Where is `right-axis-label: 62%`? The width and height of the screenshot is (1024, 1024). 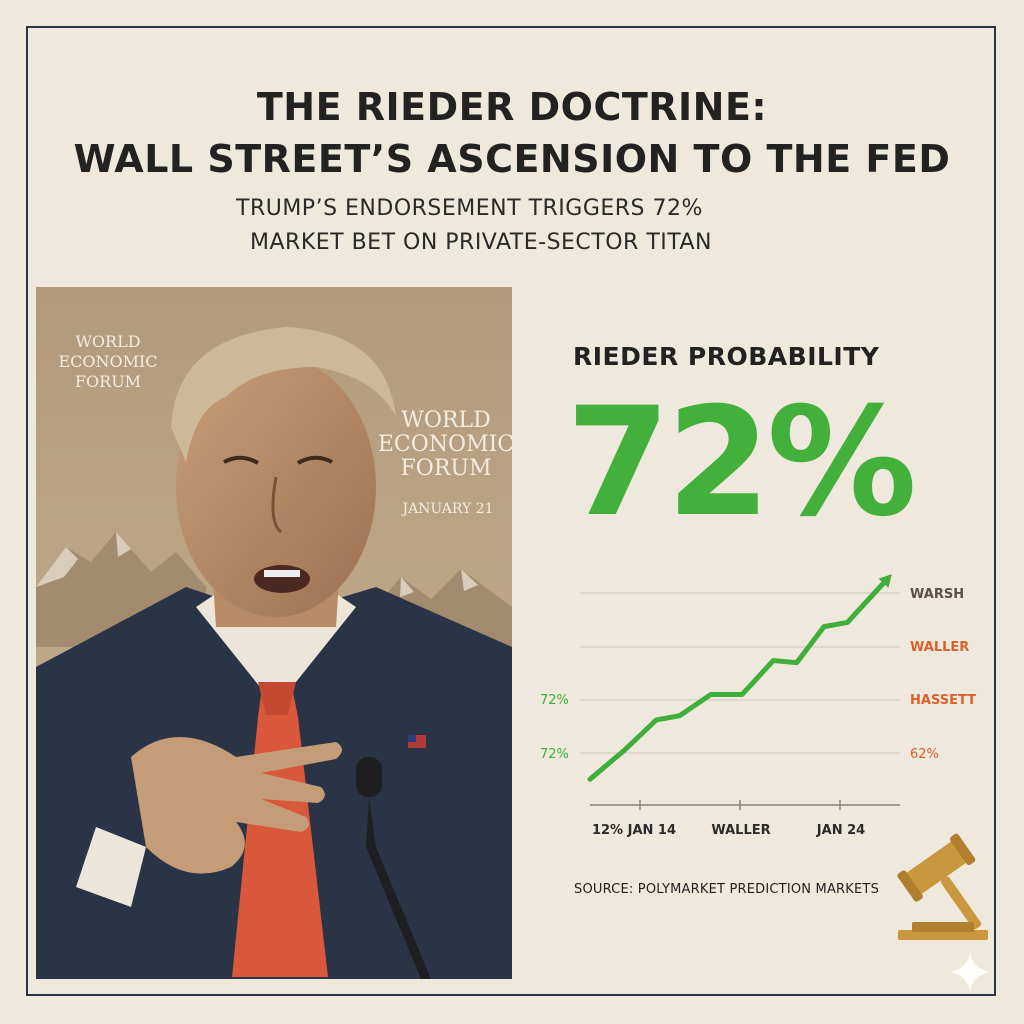 right-axis-label: 62% is located at coordinates (924, 754).